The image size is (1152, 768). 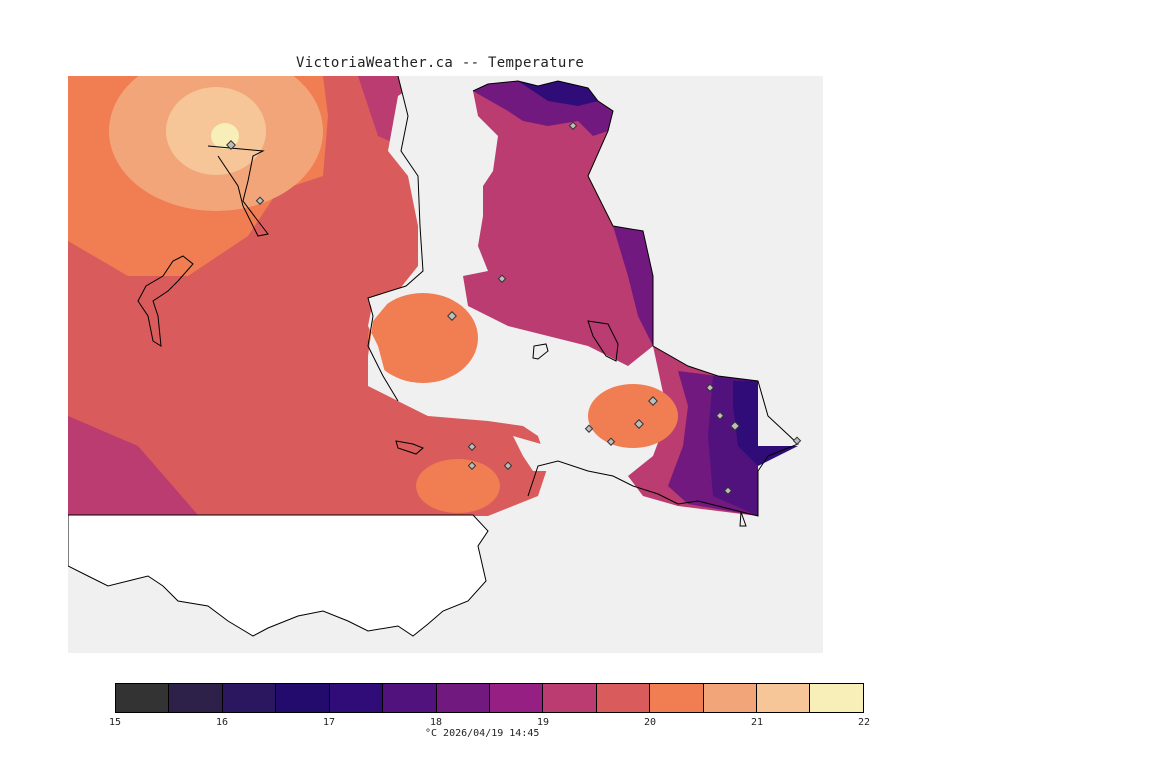 What do you see at coordinates (278, 575) in the screenshot?
I see `land-unfilled` at bounding box center [278, 575].